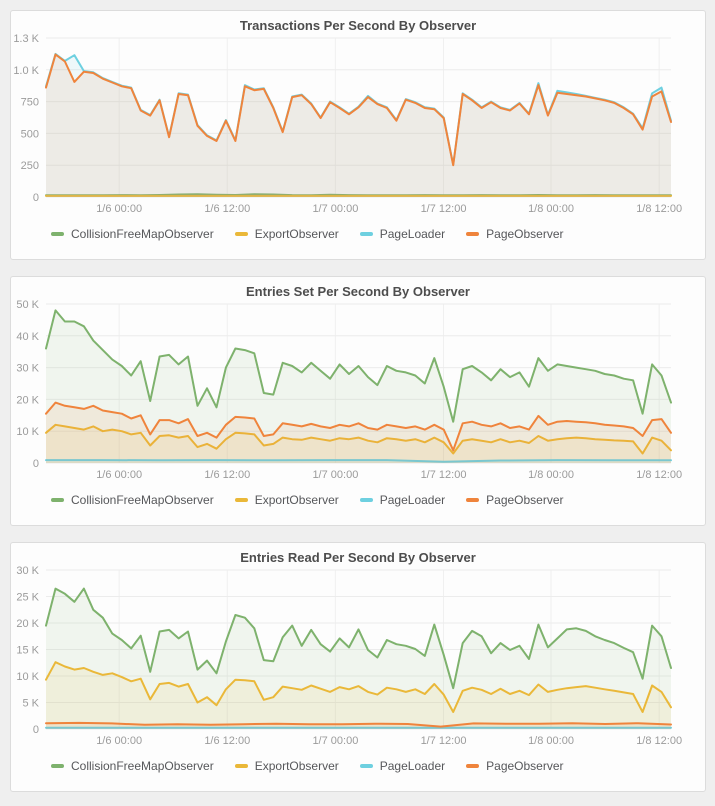  What do you see at coordinates (30, 166) in the screenshot?
I see `y-tick-label: 250` at bounding box center [30, 166].